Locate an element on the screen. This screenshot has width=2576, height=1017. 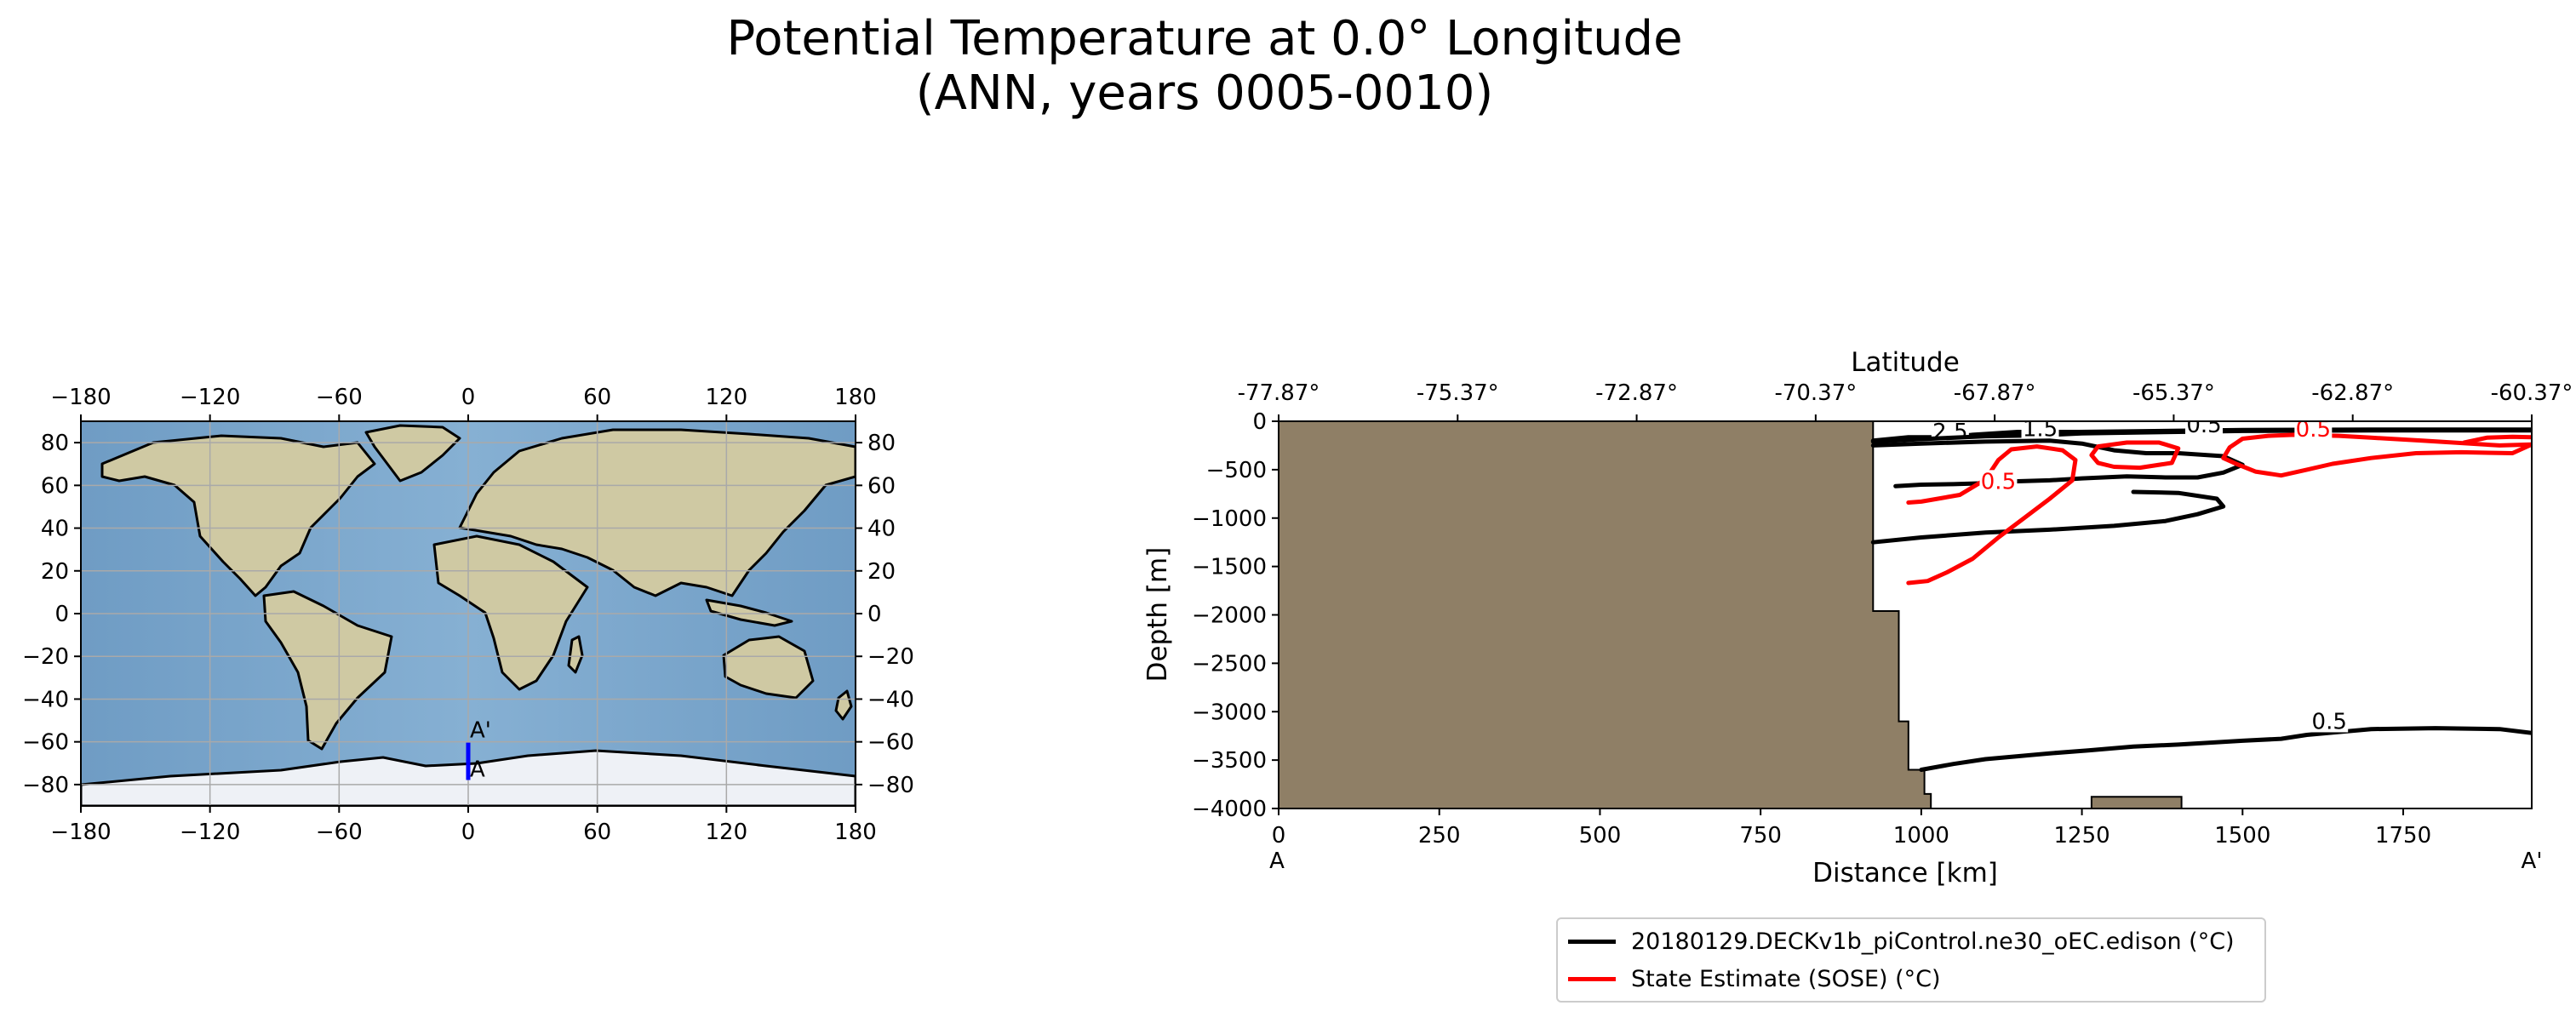
map-left-tick-label: 80 is located at coordinates (55, 444).